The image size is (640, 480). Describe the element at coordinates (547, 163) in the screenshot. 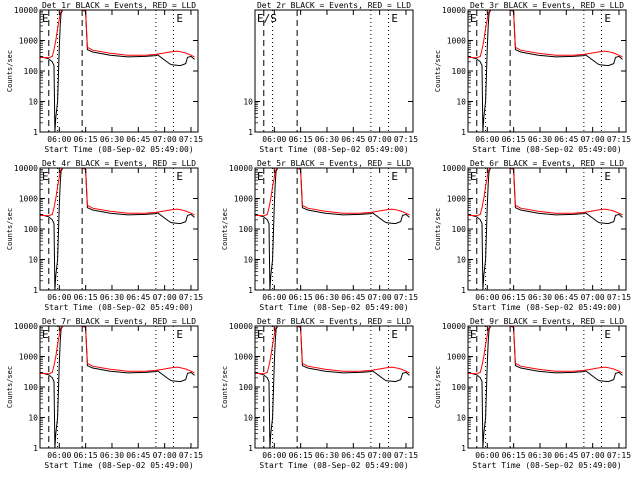

I see `plot-title: Det 6r BLACK = Events, RED = LLD` at that location.